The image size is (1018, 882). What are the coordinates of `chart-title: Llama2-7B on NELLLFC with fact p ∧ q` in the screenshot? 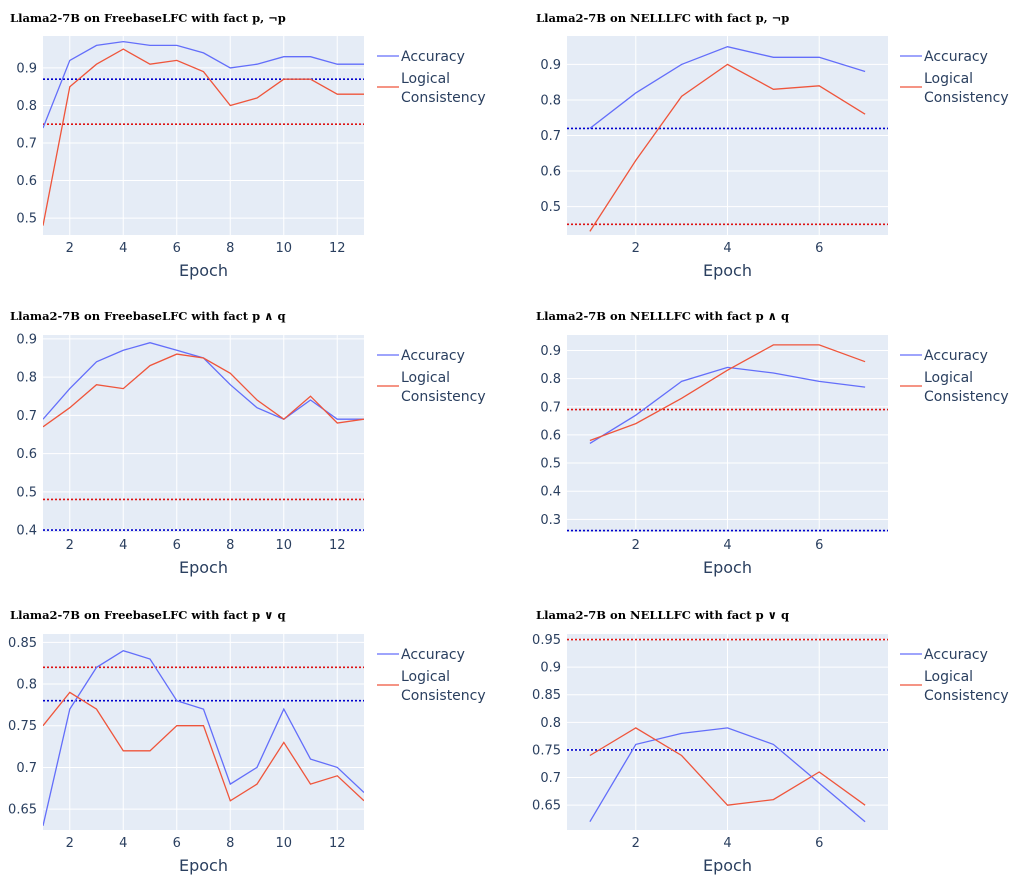 It's located at (662, 316).